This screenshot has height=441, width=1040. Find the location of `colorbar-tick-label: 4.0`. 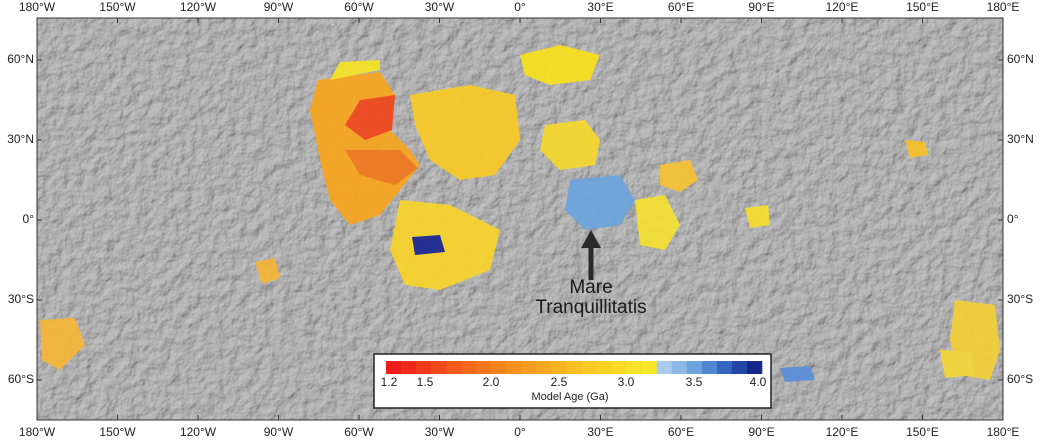

colorbar-tick-label: 4.0 is located at coordinates (758, 382).